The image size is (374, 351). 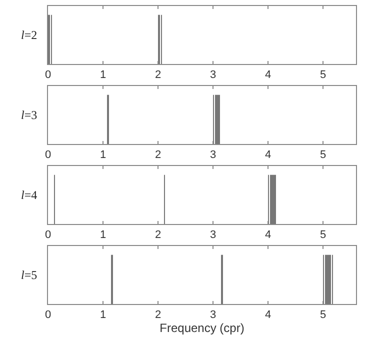 What do you see at coordinates (29, 115) in the screenshot?
I see `y-axis-title: l=3` at bounding box center [29, 115].